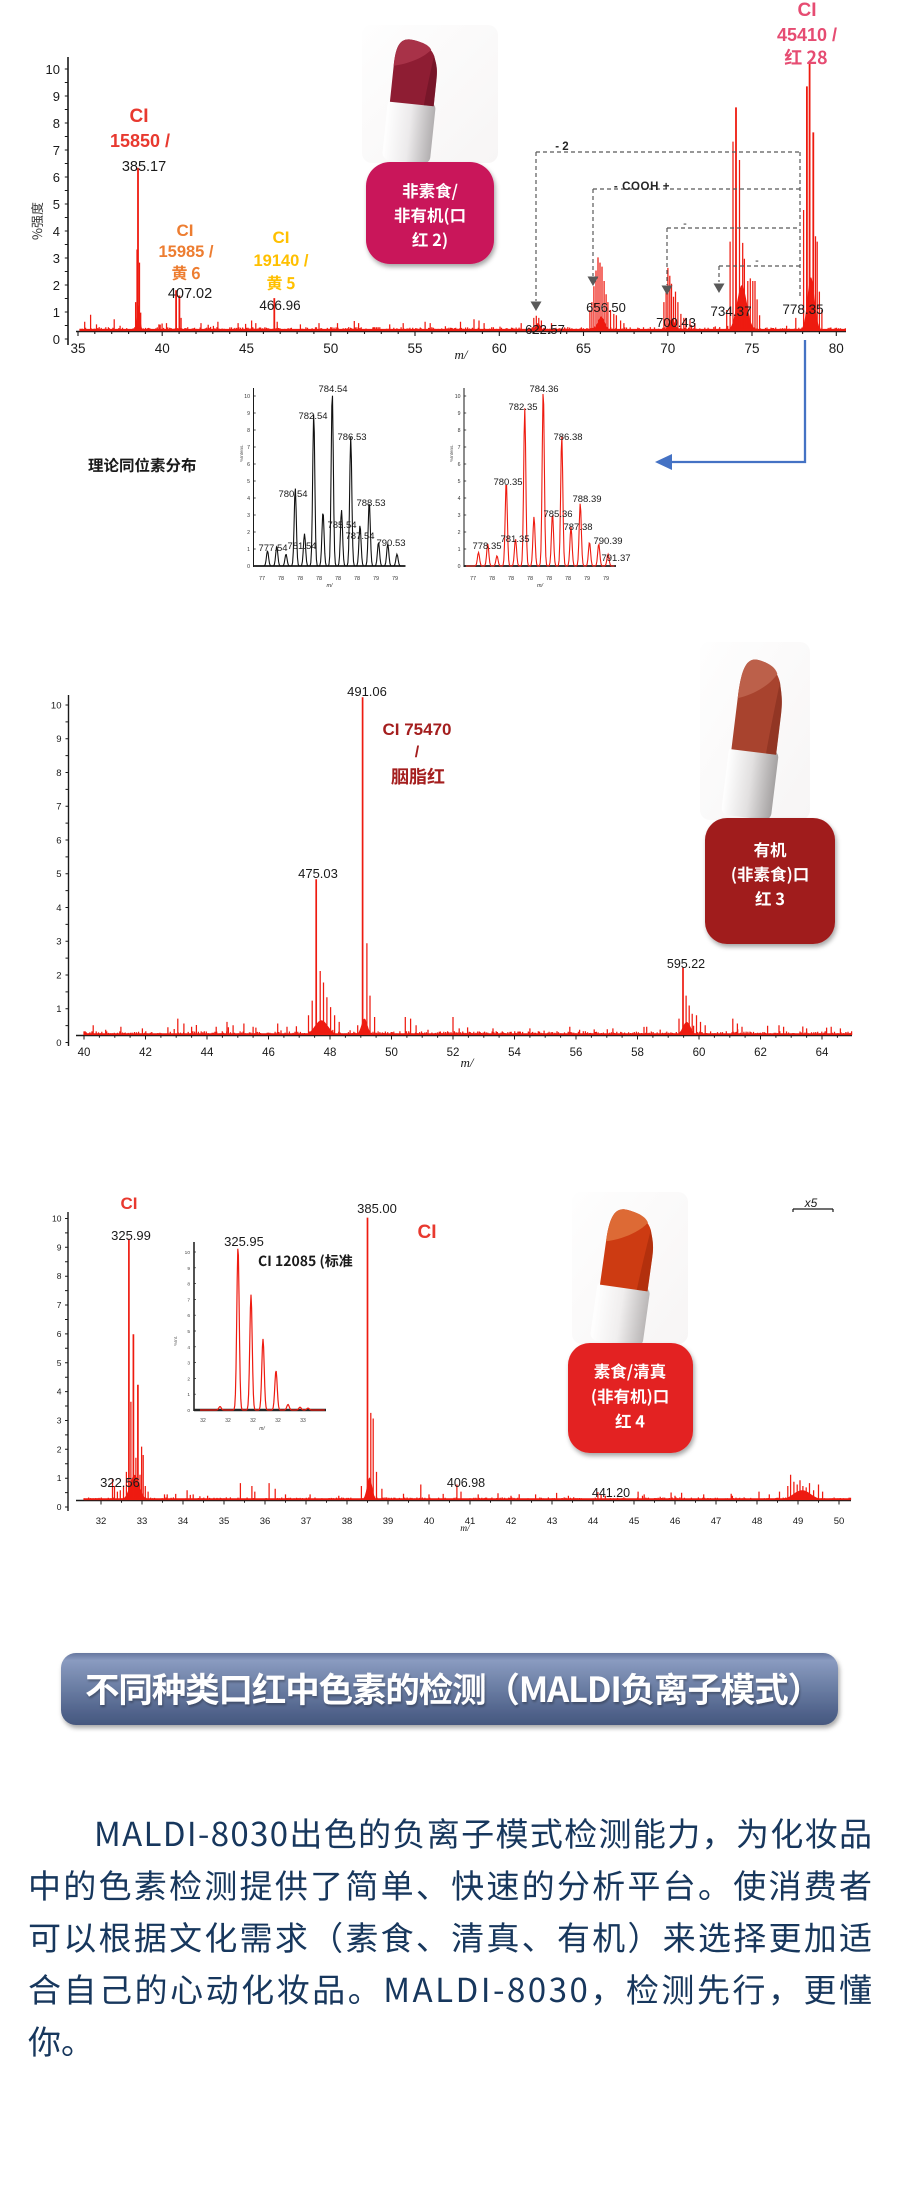 Image resolution: width=900 pixels, height=2199 pixels. Describe the element at coordinates (545, 329) in the screenshot. I see `svg-text: 622.57` at that location.